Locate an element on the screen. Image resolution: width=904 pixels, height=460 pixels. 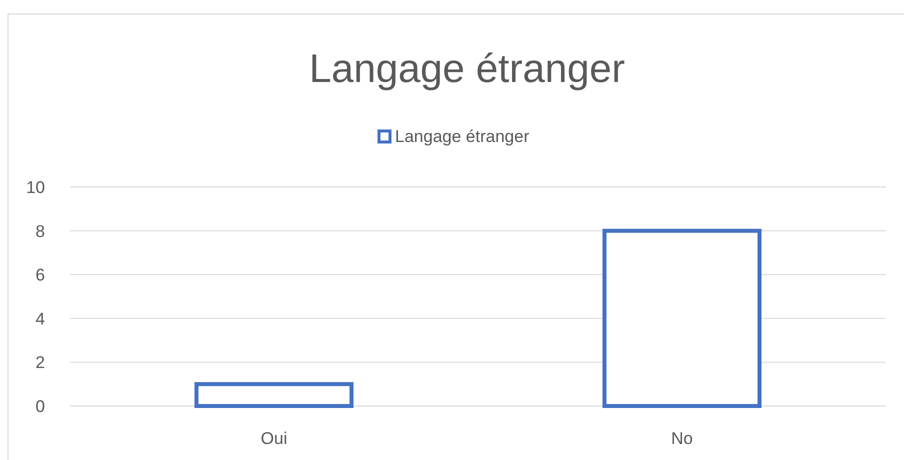
legend-label: Langage étranger is located at coordinates (462, 136).